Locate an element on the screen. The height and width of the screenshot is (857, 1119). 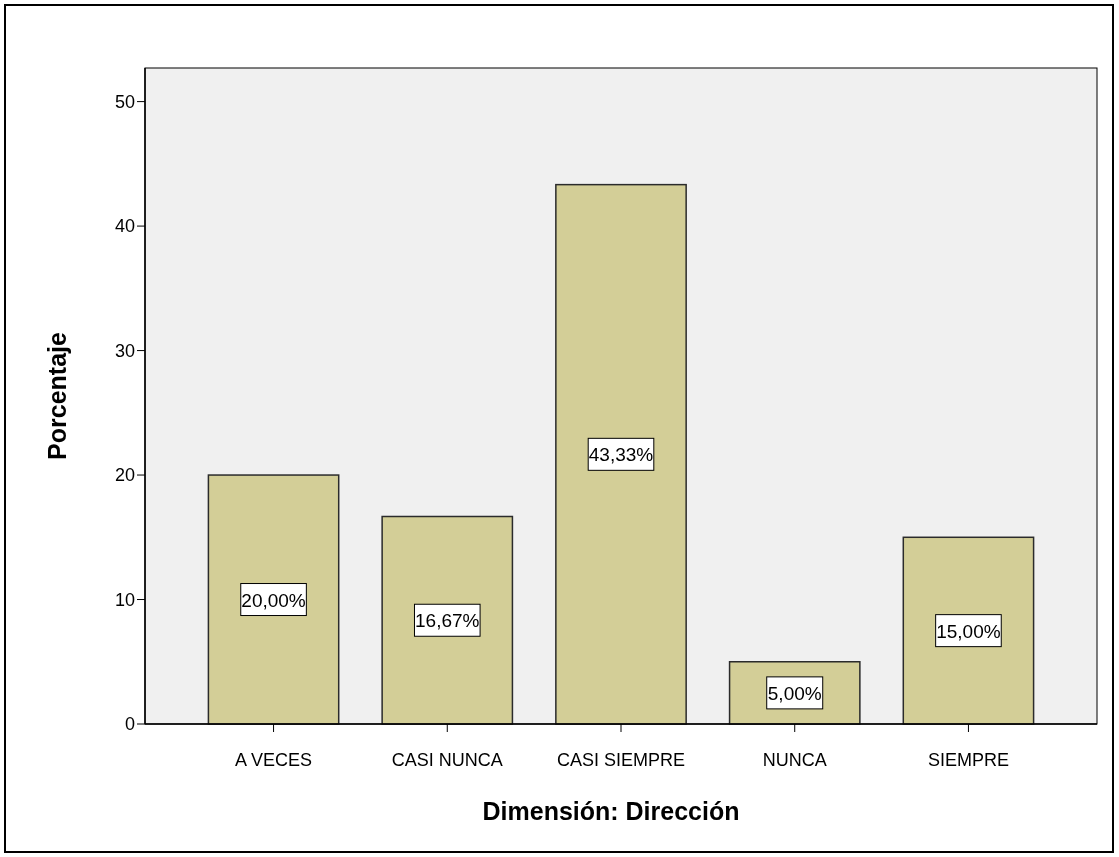
y-tick-label: 30 is located at coordinates (124, 350).